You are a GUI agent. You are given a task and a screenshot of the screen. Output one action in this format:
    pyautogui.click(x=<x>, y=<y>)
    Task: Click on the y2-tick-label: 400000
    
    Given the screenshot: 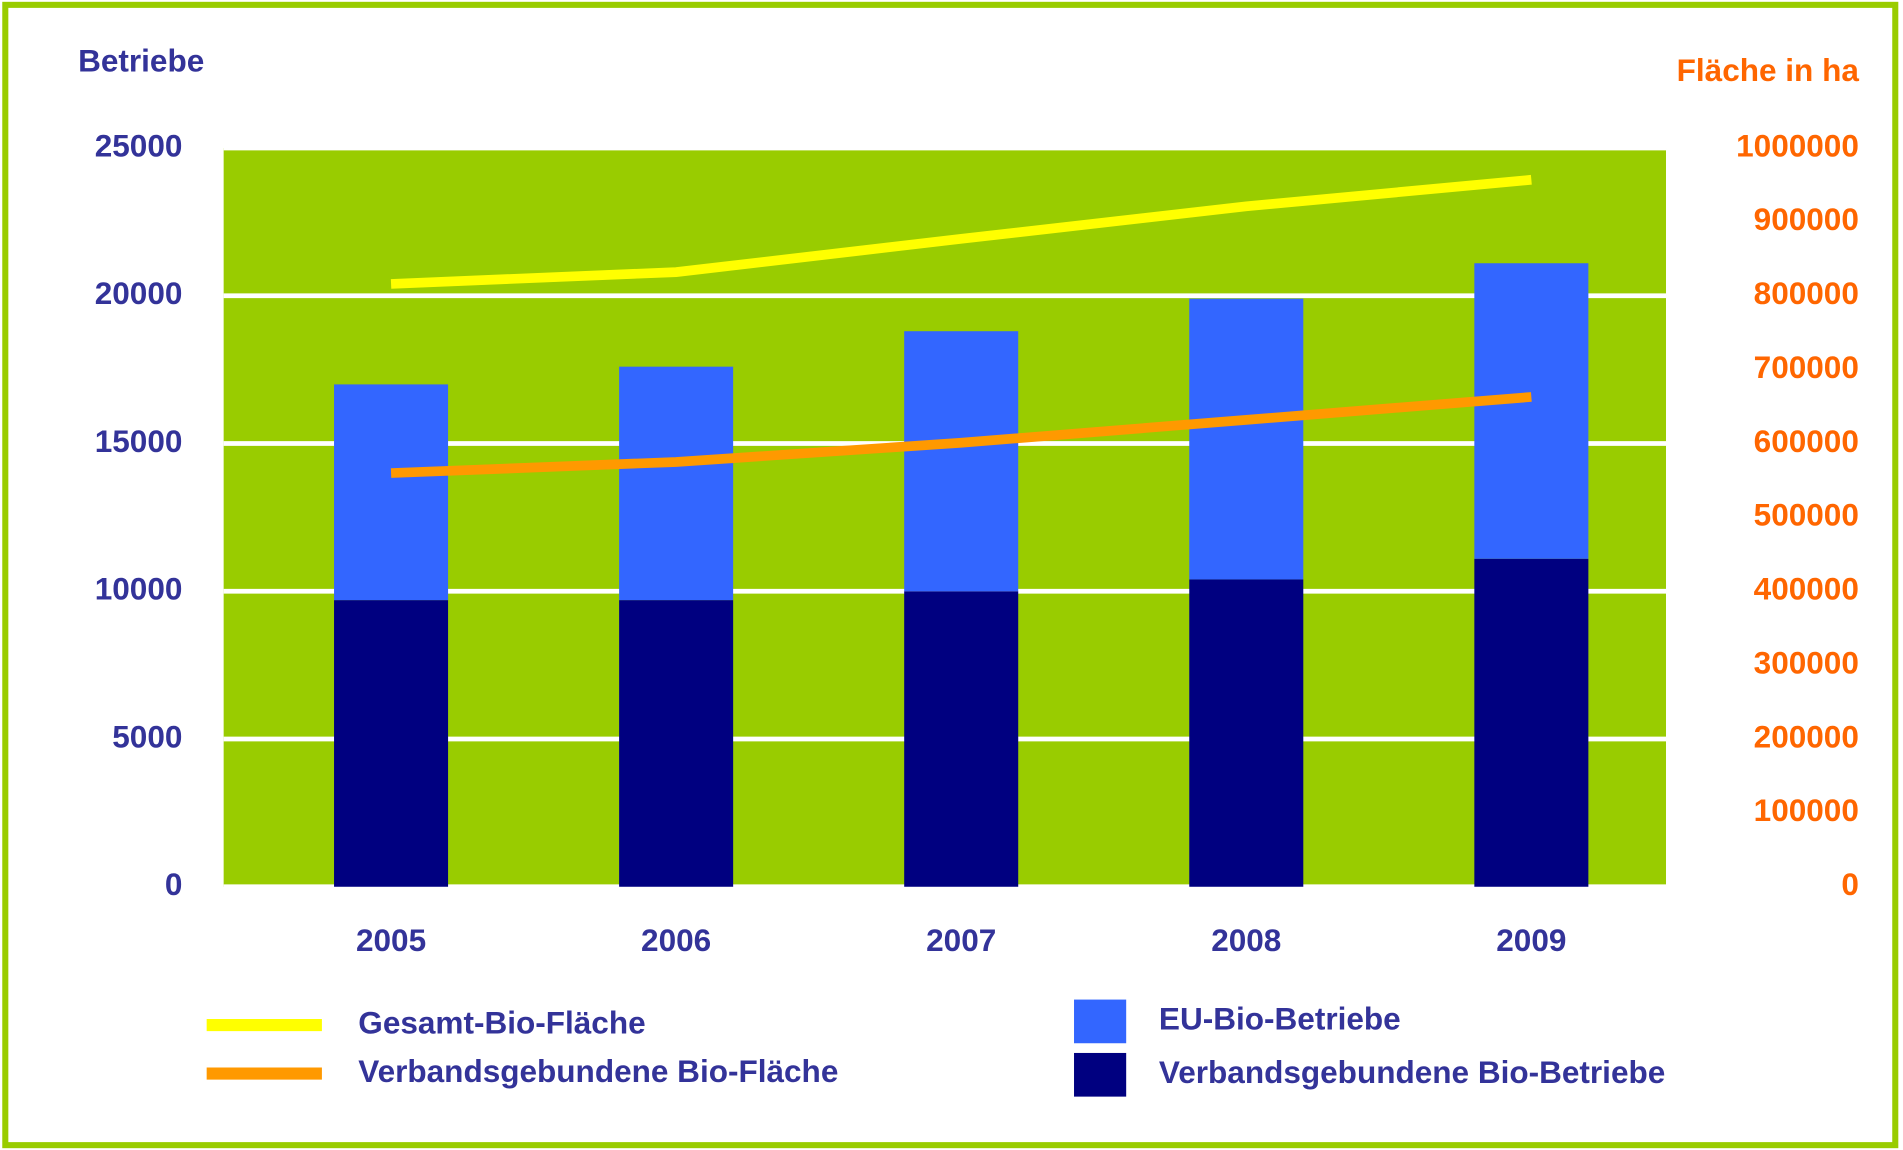 What is the action you would take?
    pyautogui.click(x=1806, y=589)
    